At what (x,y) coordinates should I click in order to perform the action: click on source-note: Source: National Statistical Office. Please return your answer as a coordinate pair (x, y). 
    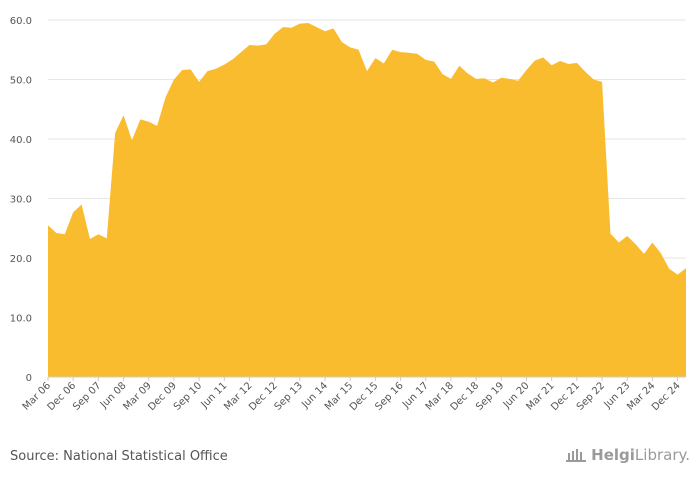
    Looking at the image, I should click on (119, 456).